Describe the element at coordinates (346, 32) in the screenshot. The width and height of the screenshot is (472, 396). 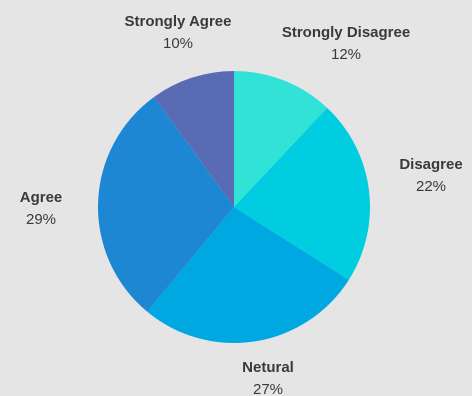
I see `slice-label-strongly-disagree: Strongly Disagree` at that location.